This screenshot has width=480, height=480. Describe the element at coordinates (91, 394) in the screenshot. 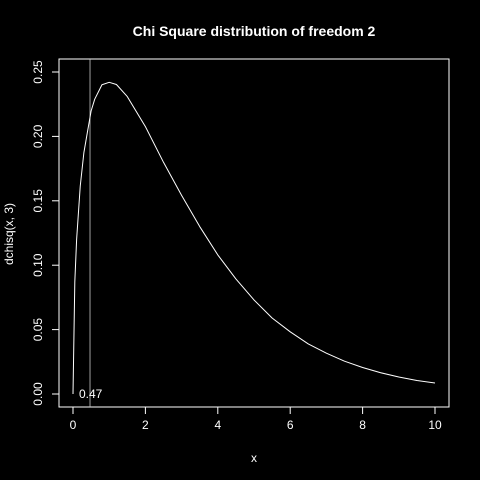

I see `annotation-label: 0.47` at that location.